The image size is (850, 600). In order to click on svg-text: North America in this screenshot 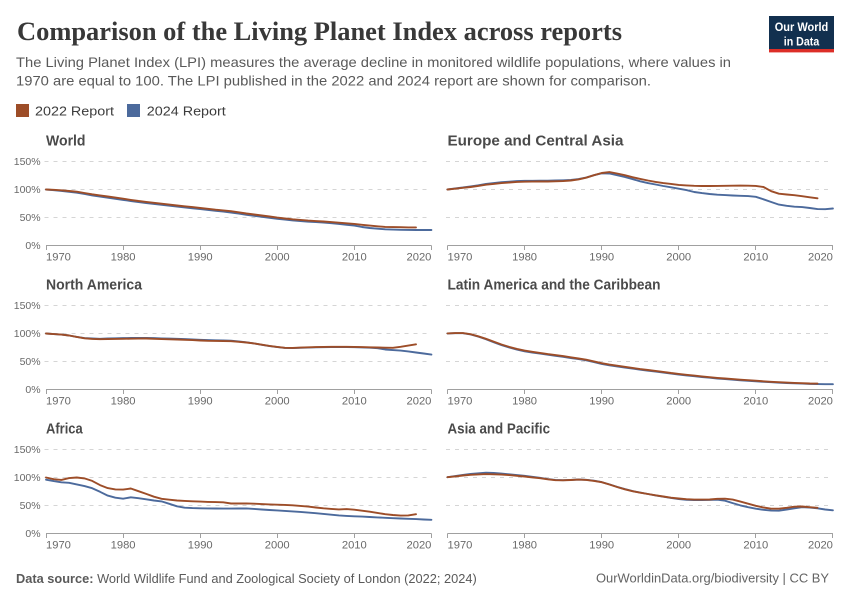, I will do `click(94, 286)`.